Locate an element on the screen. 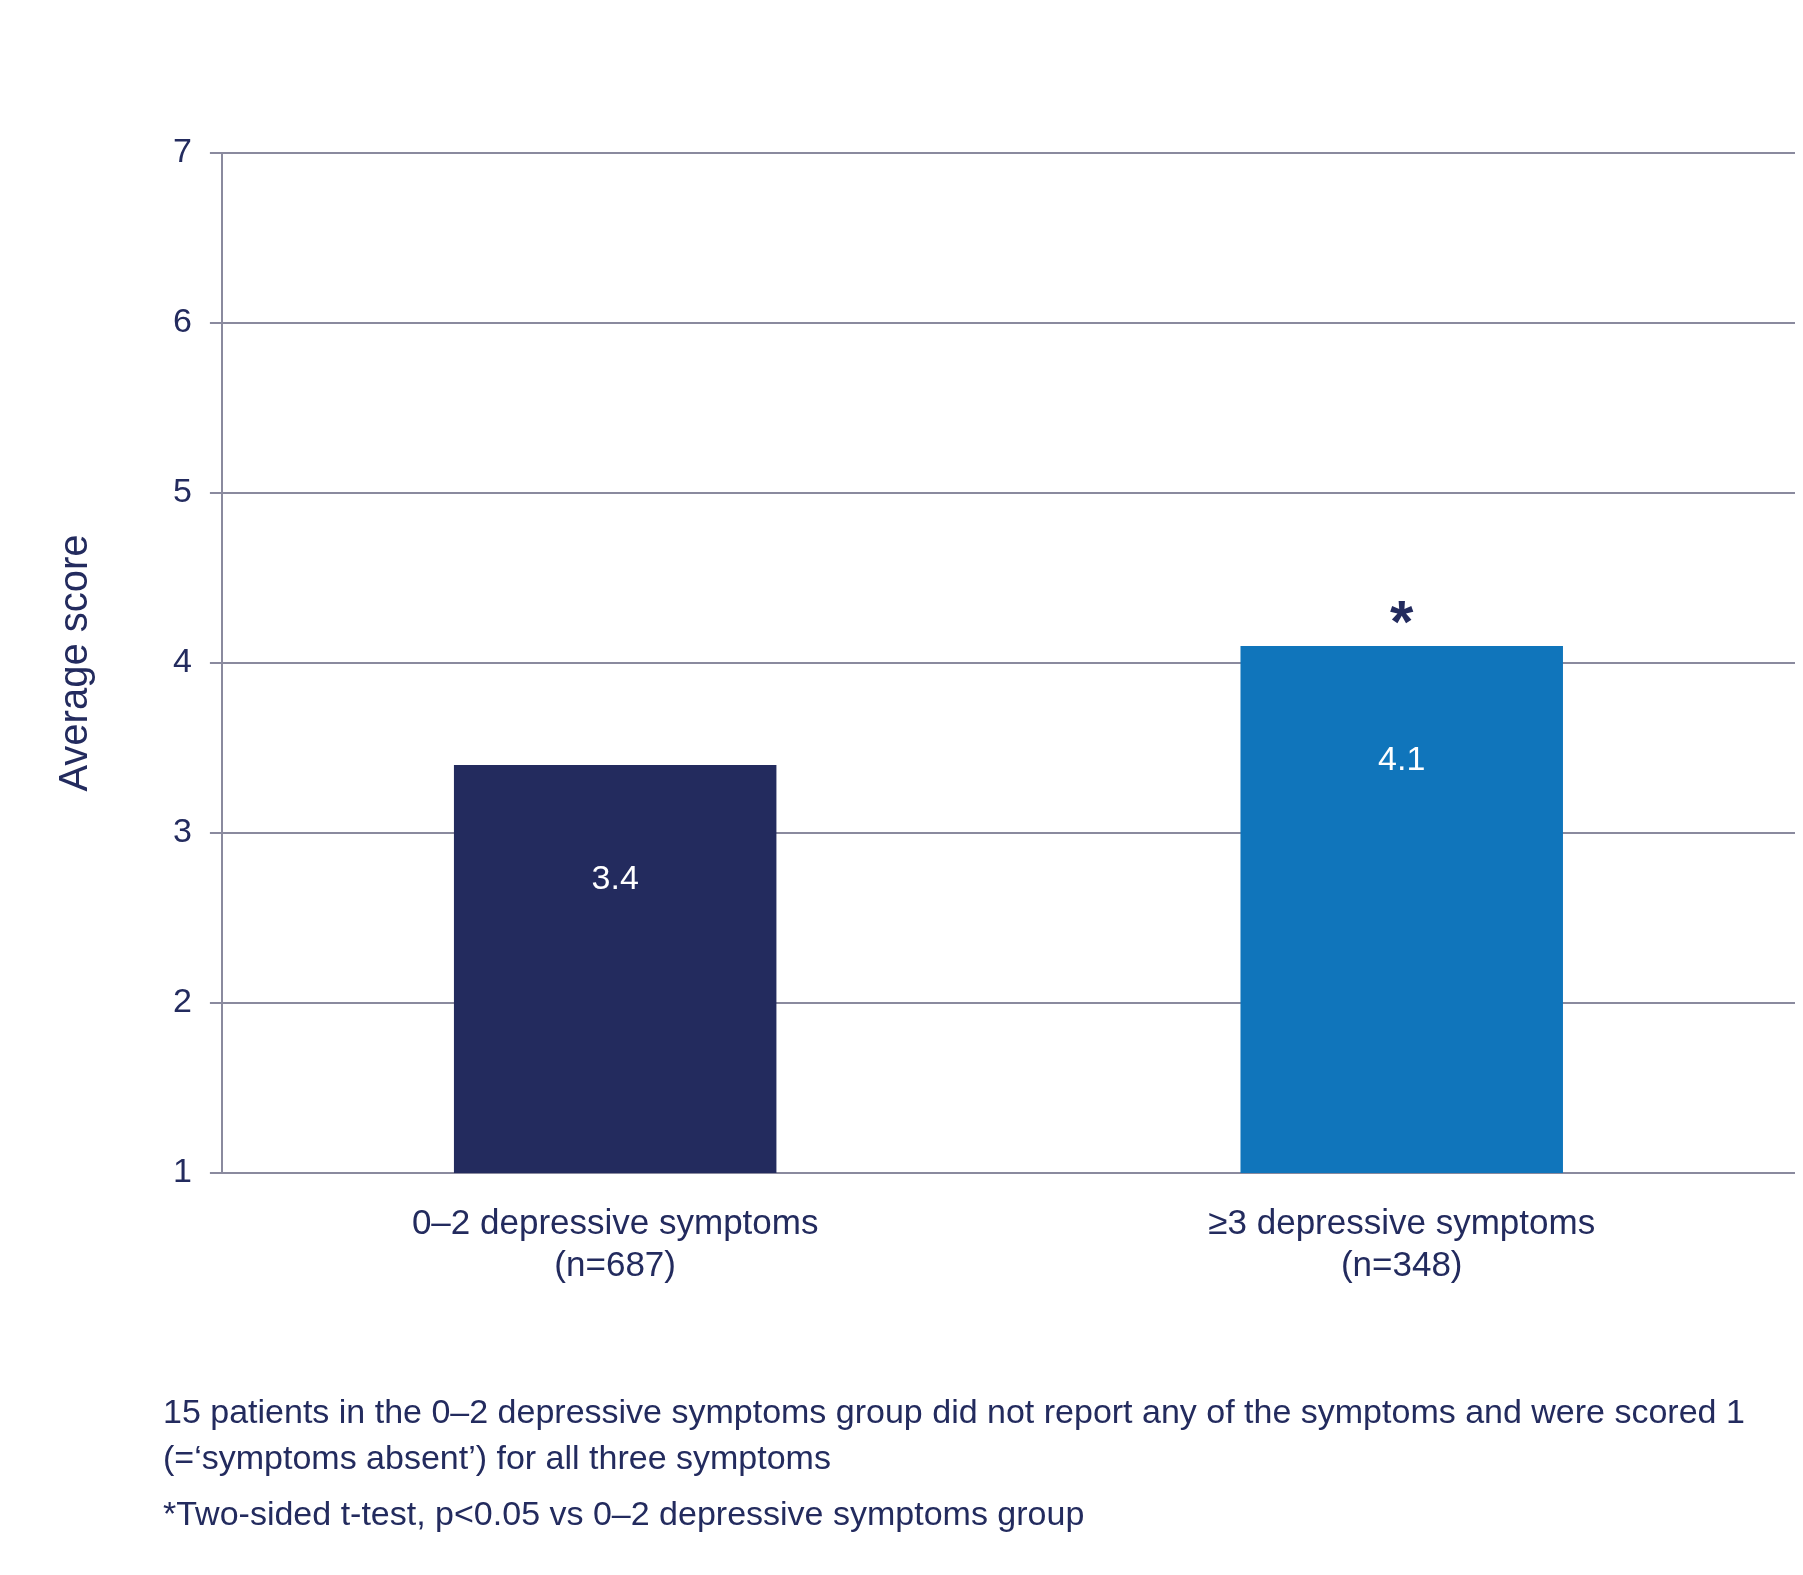 Image resolution: width=1803 pixels, height=1575 pixels. y-tick-label: 4 is located at coordinates (182, 660).